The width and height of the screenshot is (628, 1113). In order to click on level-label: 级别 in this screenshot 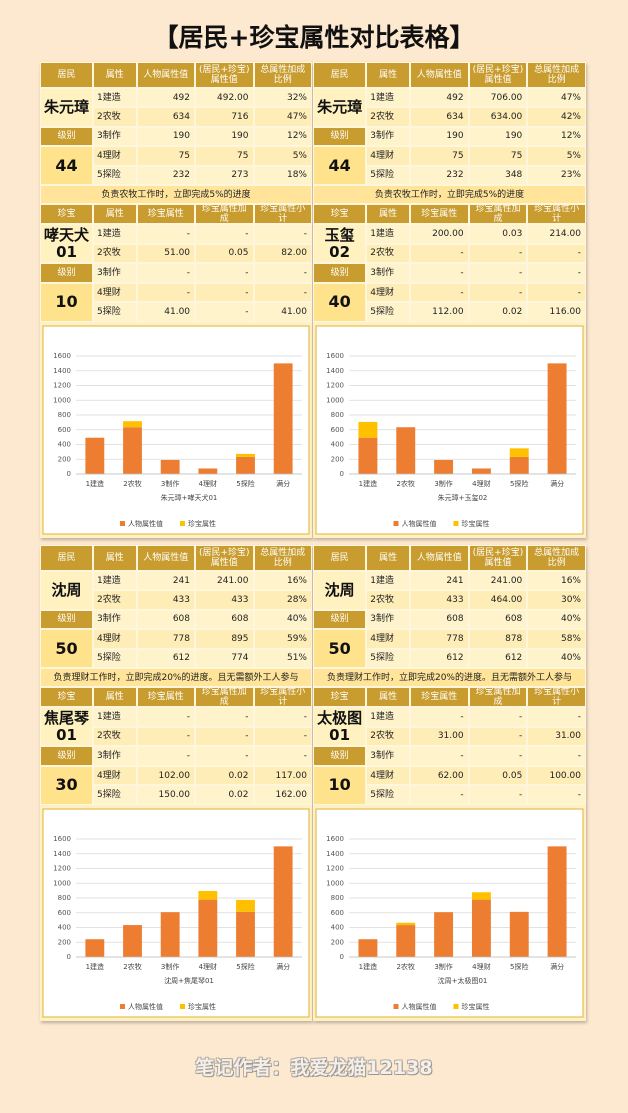, I will do `click(67, 756)`.